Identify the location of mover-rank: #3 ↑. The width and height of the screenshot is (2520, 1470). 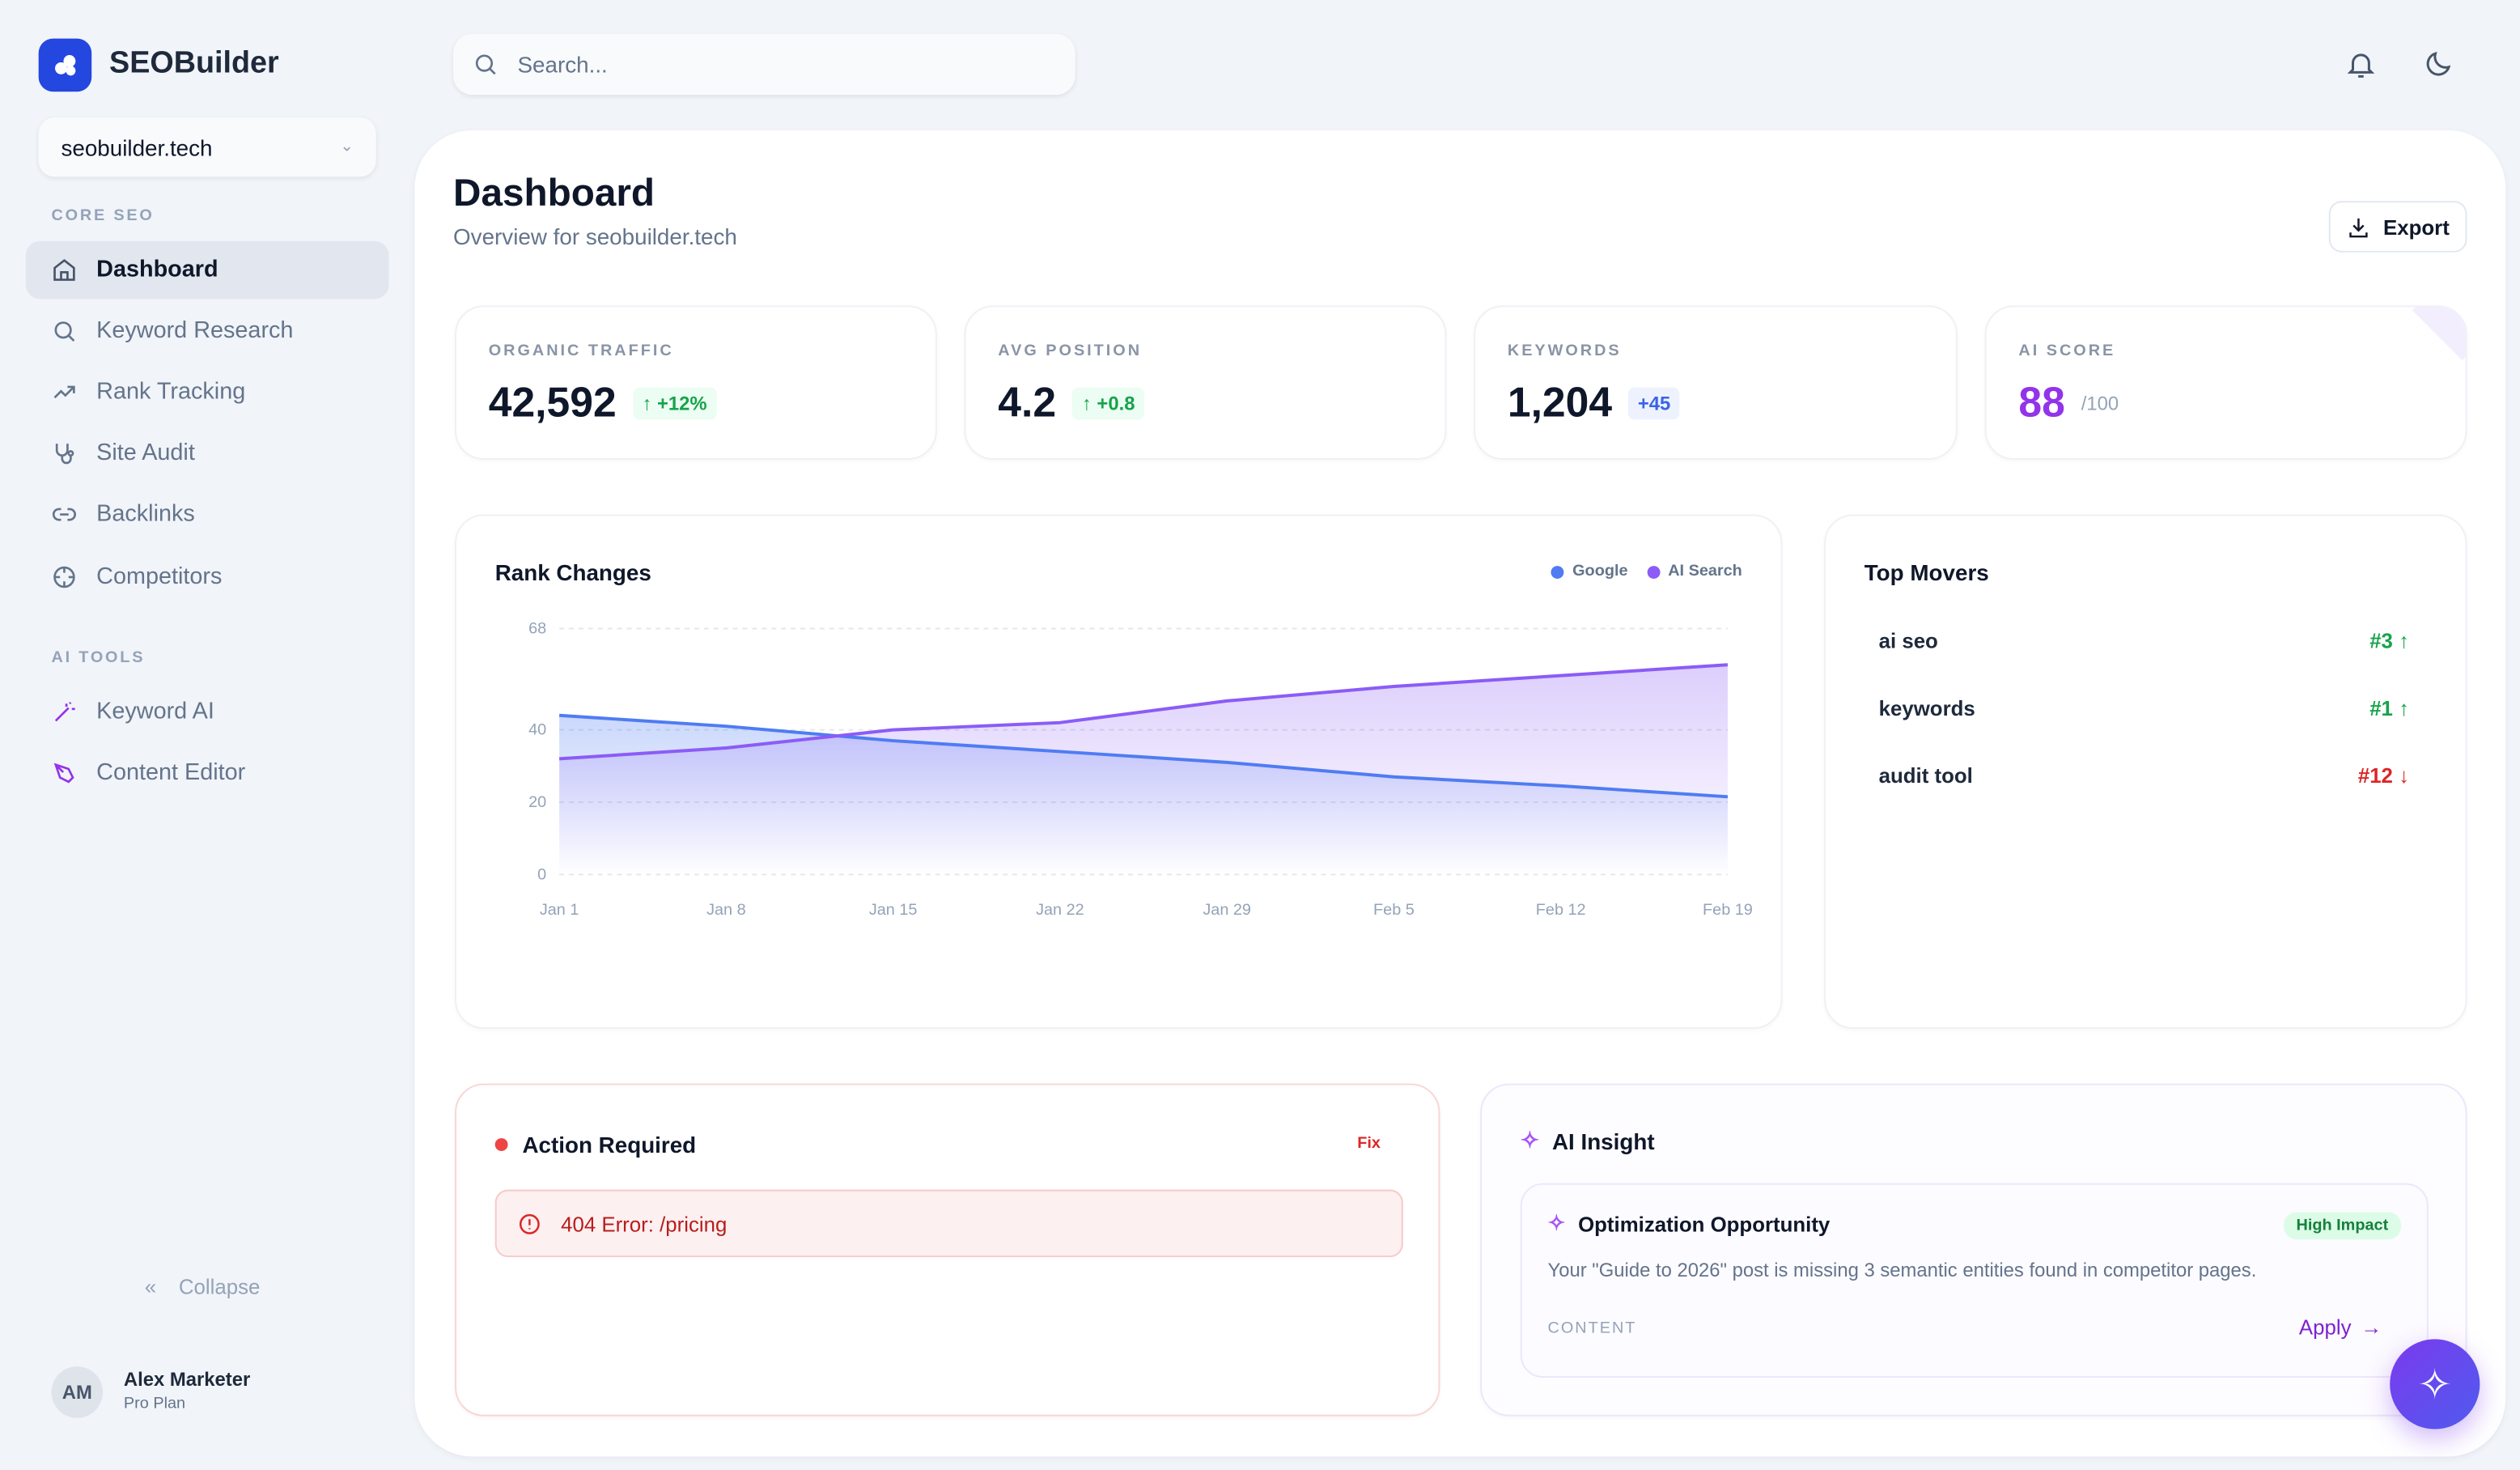
(2390, 640).